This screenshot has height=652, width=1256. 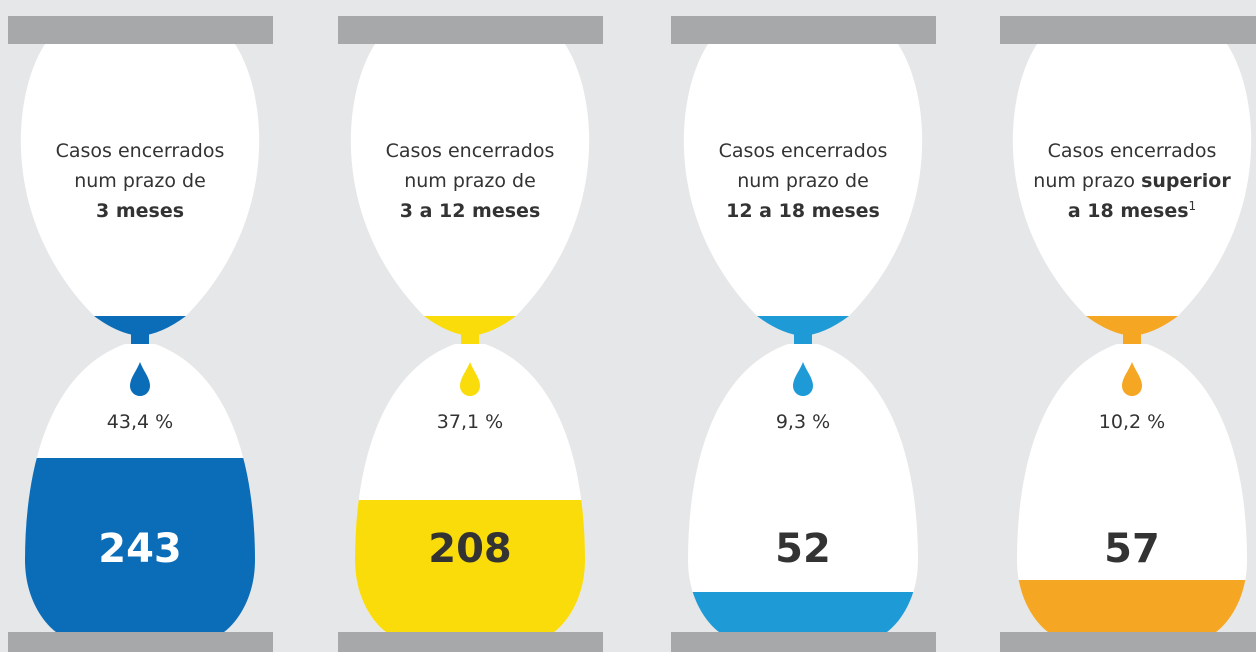 What do you see at coordinates (803, 549) in the screenshot?
I see `count: 52` at bounding box center [803, 549].